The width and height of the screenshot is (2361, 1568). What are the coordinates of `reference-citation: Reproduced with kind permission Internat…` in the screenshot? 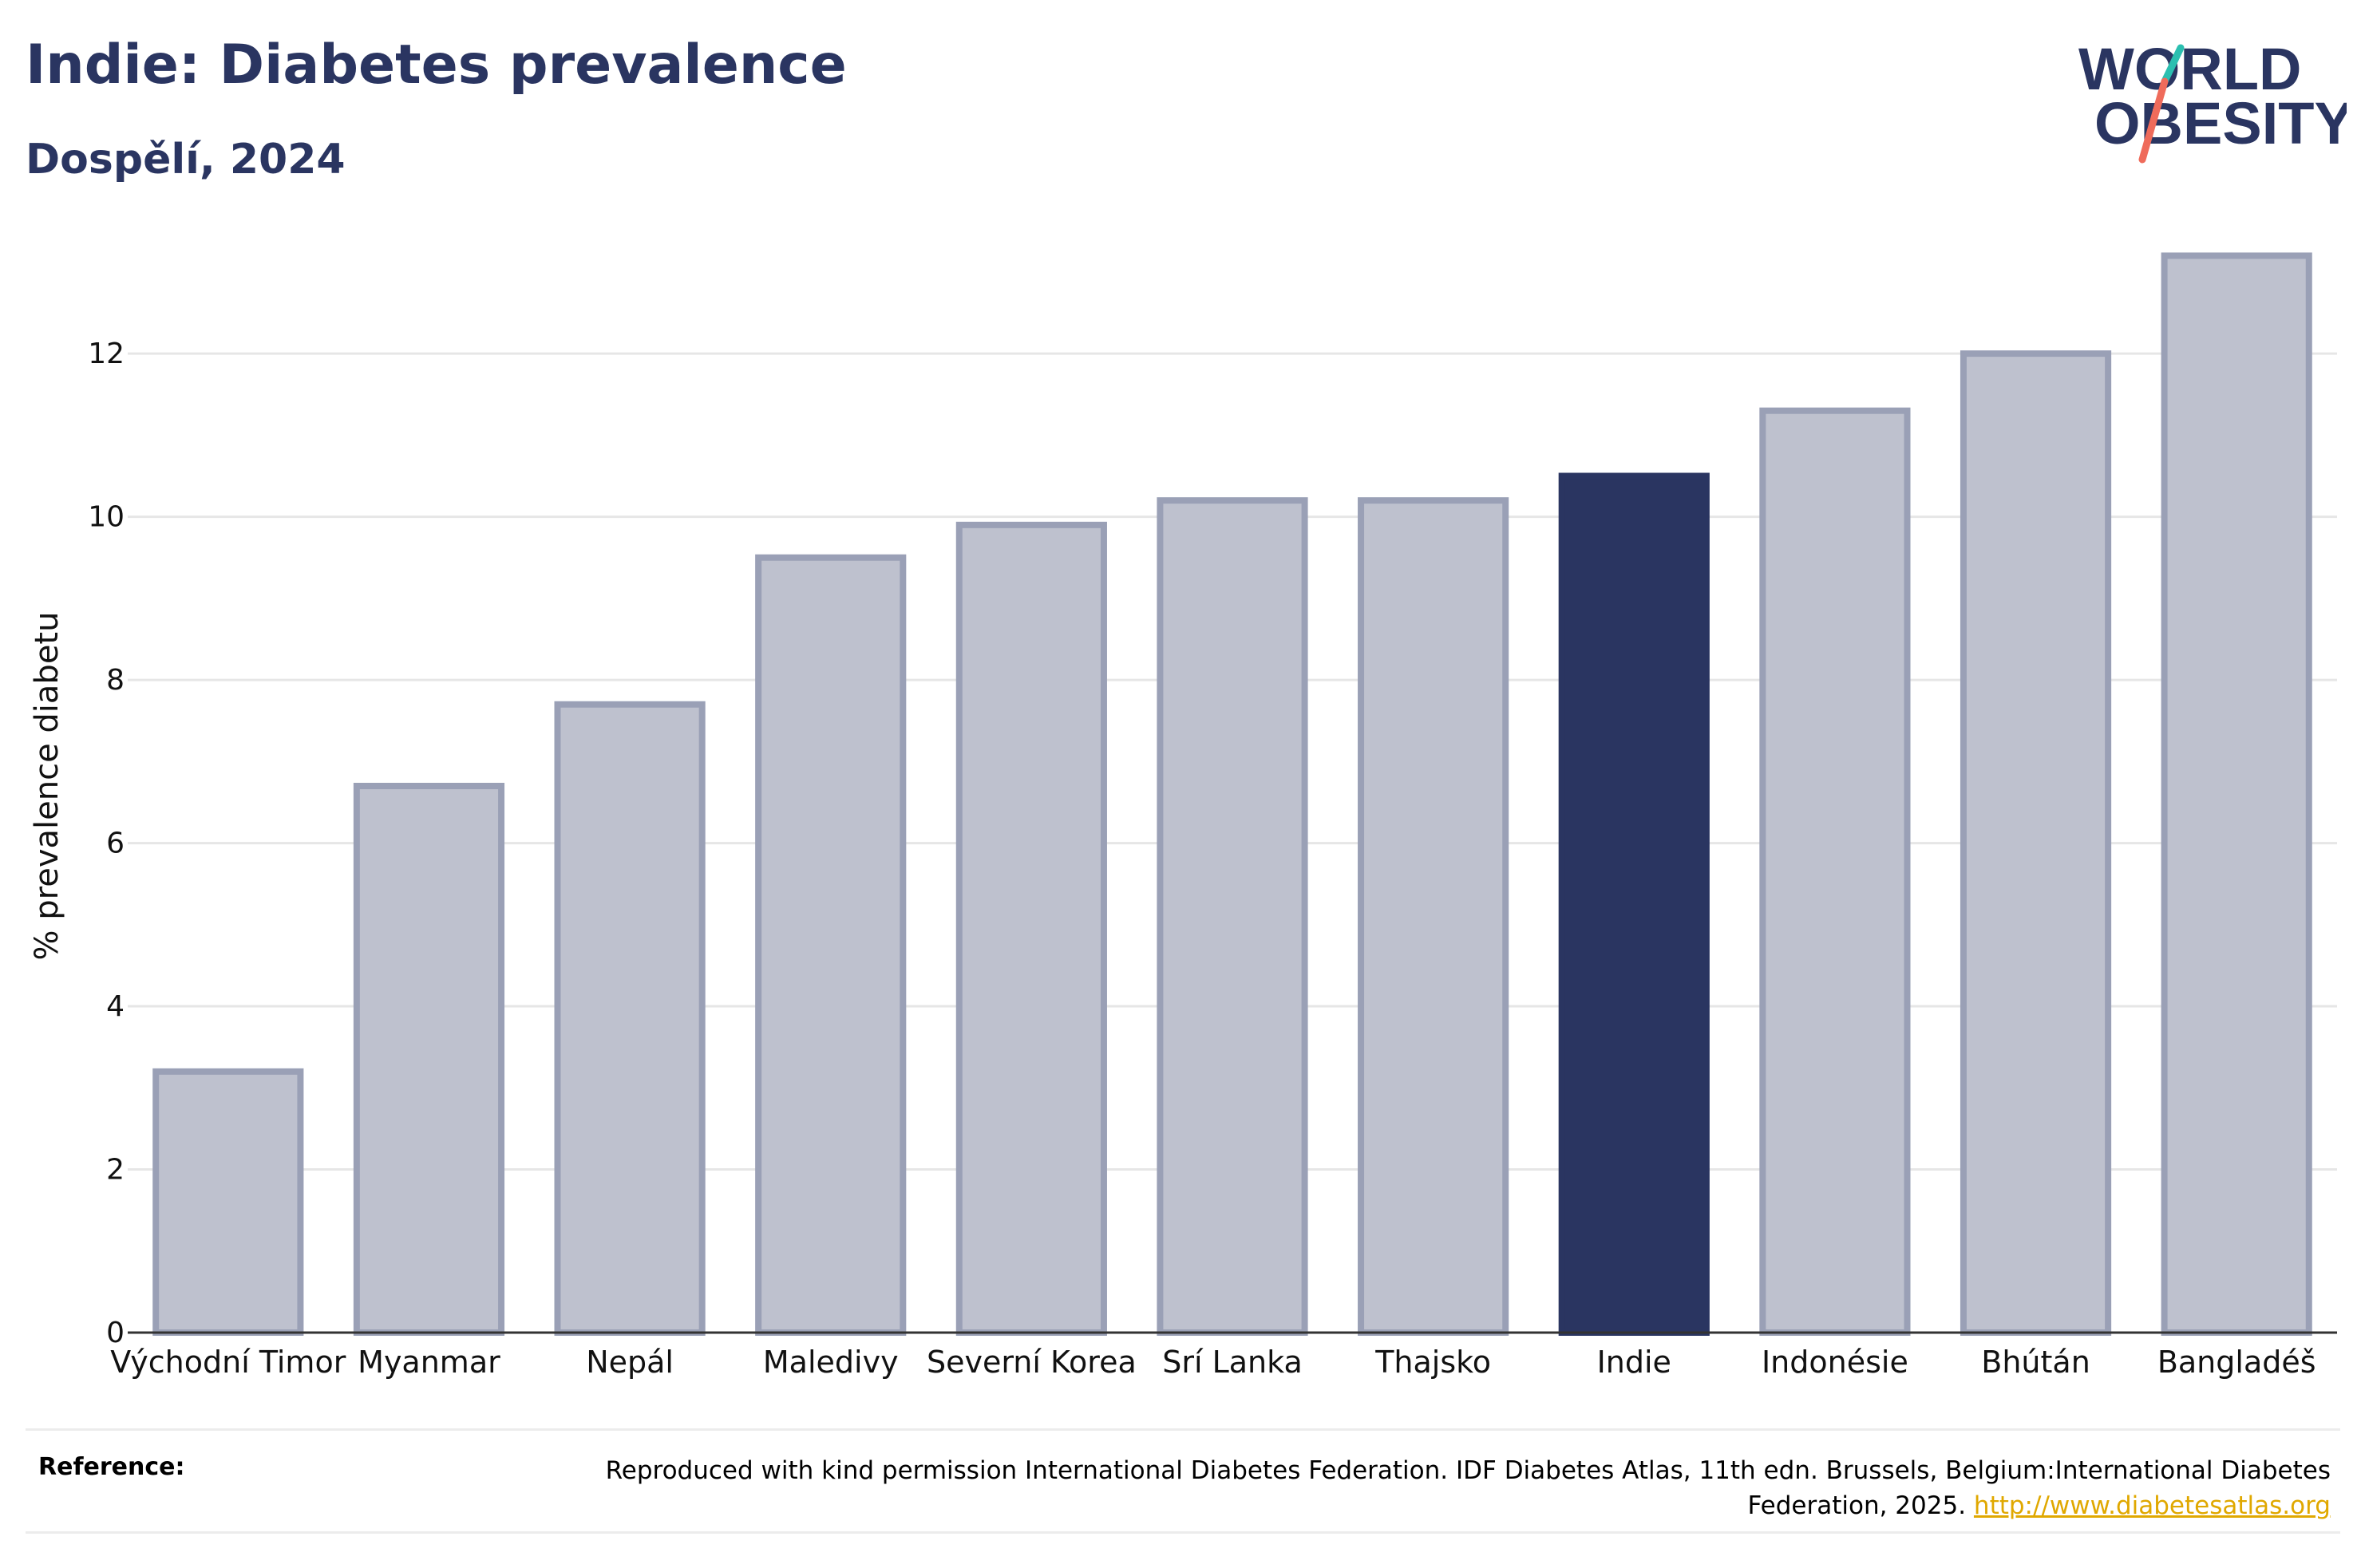 It's located at (1468, 1488).